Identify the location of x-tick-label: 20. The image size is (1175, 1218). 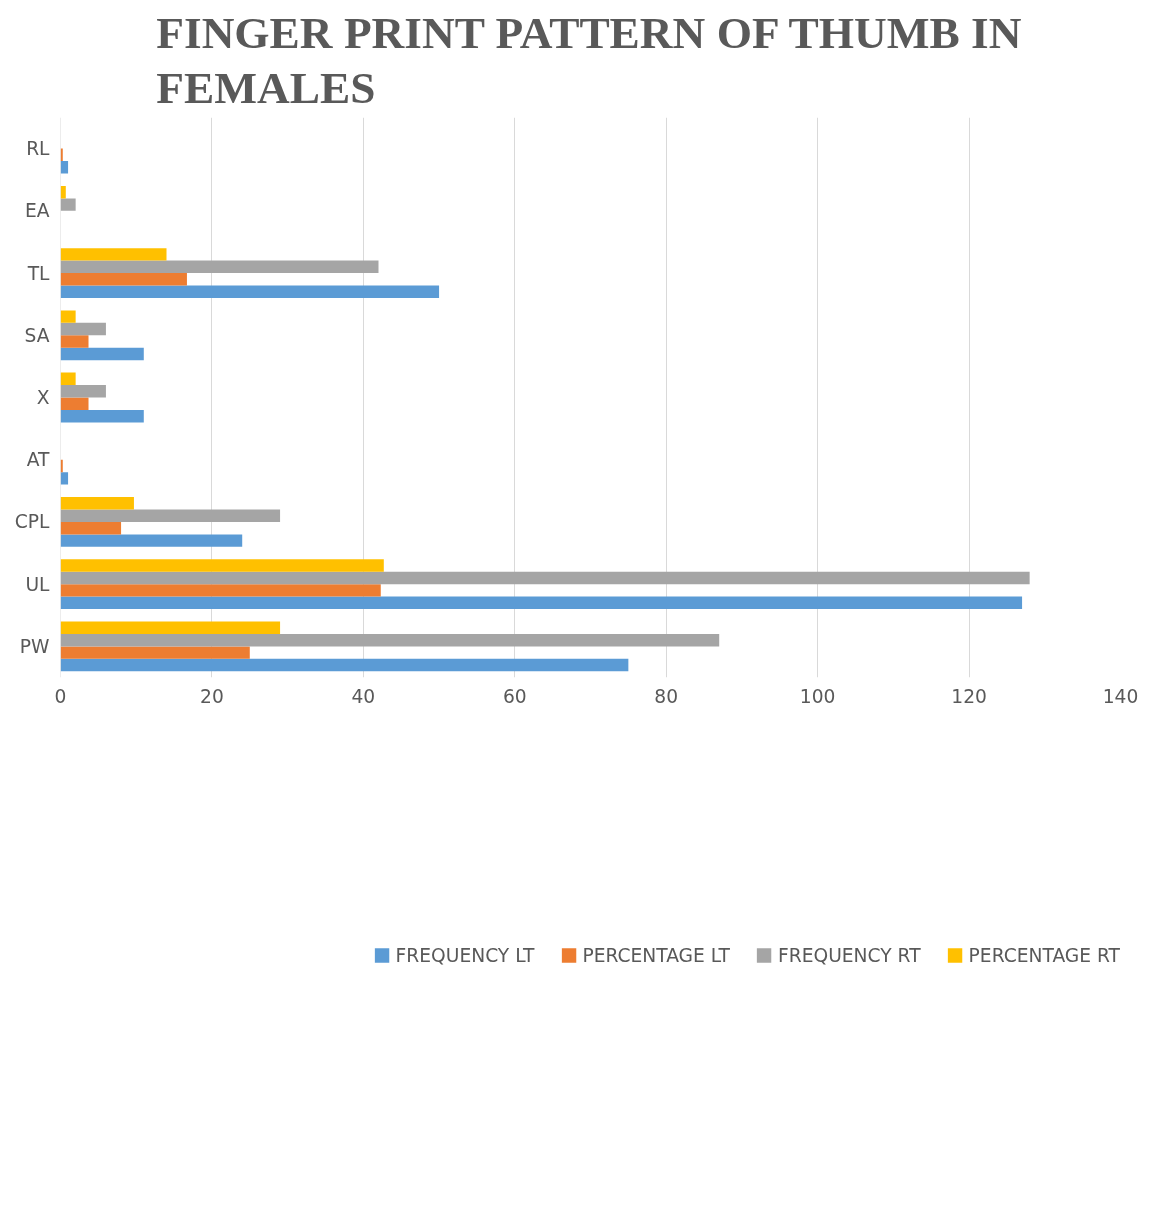
(212, 696).